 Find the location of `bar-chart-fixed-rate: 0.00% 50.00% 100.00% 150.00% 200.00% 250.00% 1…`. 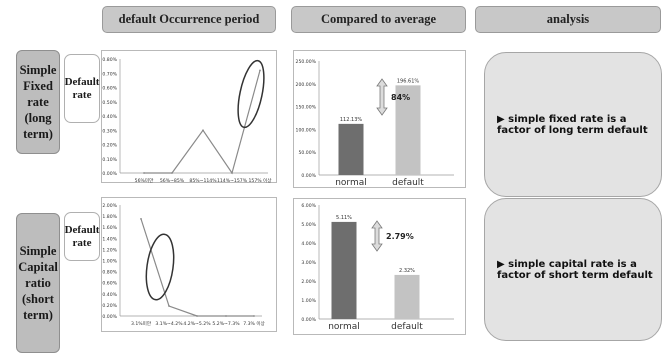

bar-chart-fixed-rate: 0.00% 50.00% 100.00% 150.00% 200.00% 250.00% 1… is located at coordinates (375, 123).